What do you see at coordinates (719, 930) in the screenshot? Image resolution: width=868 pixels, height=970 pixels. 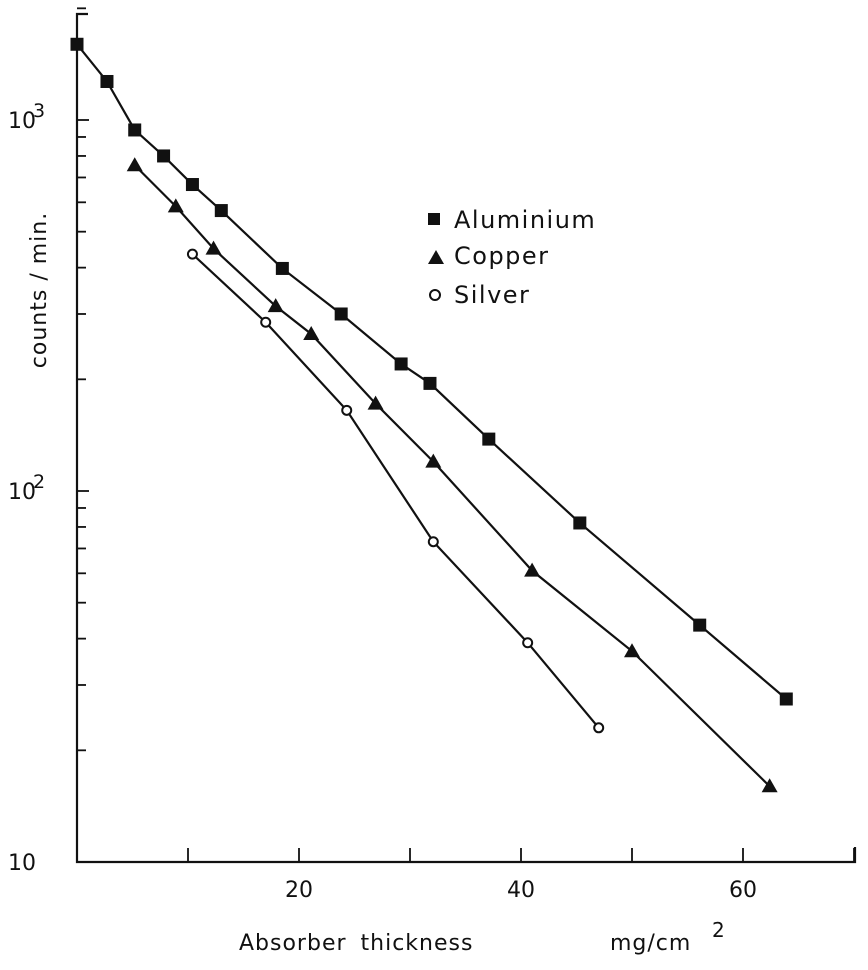 I see `x-axis-unit-exponent: 2` at bounding box center [719, 930].